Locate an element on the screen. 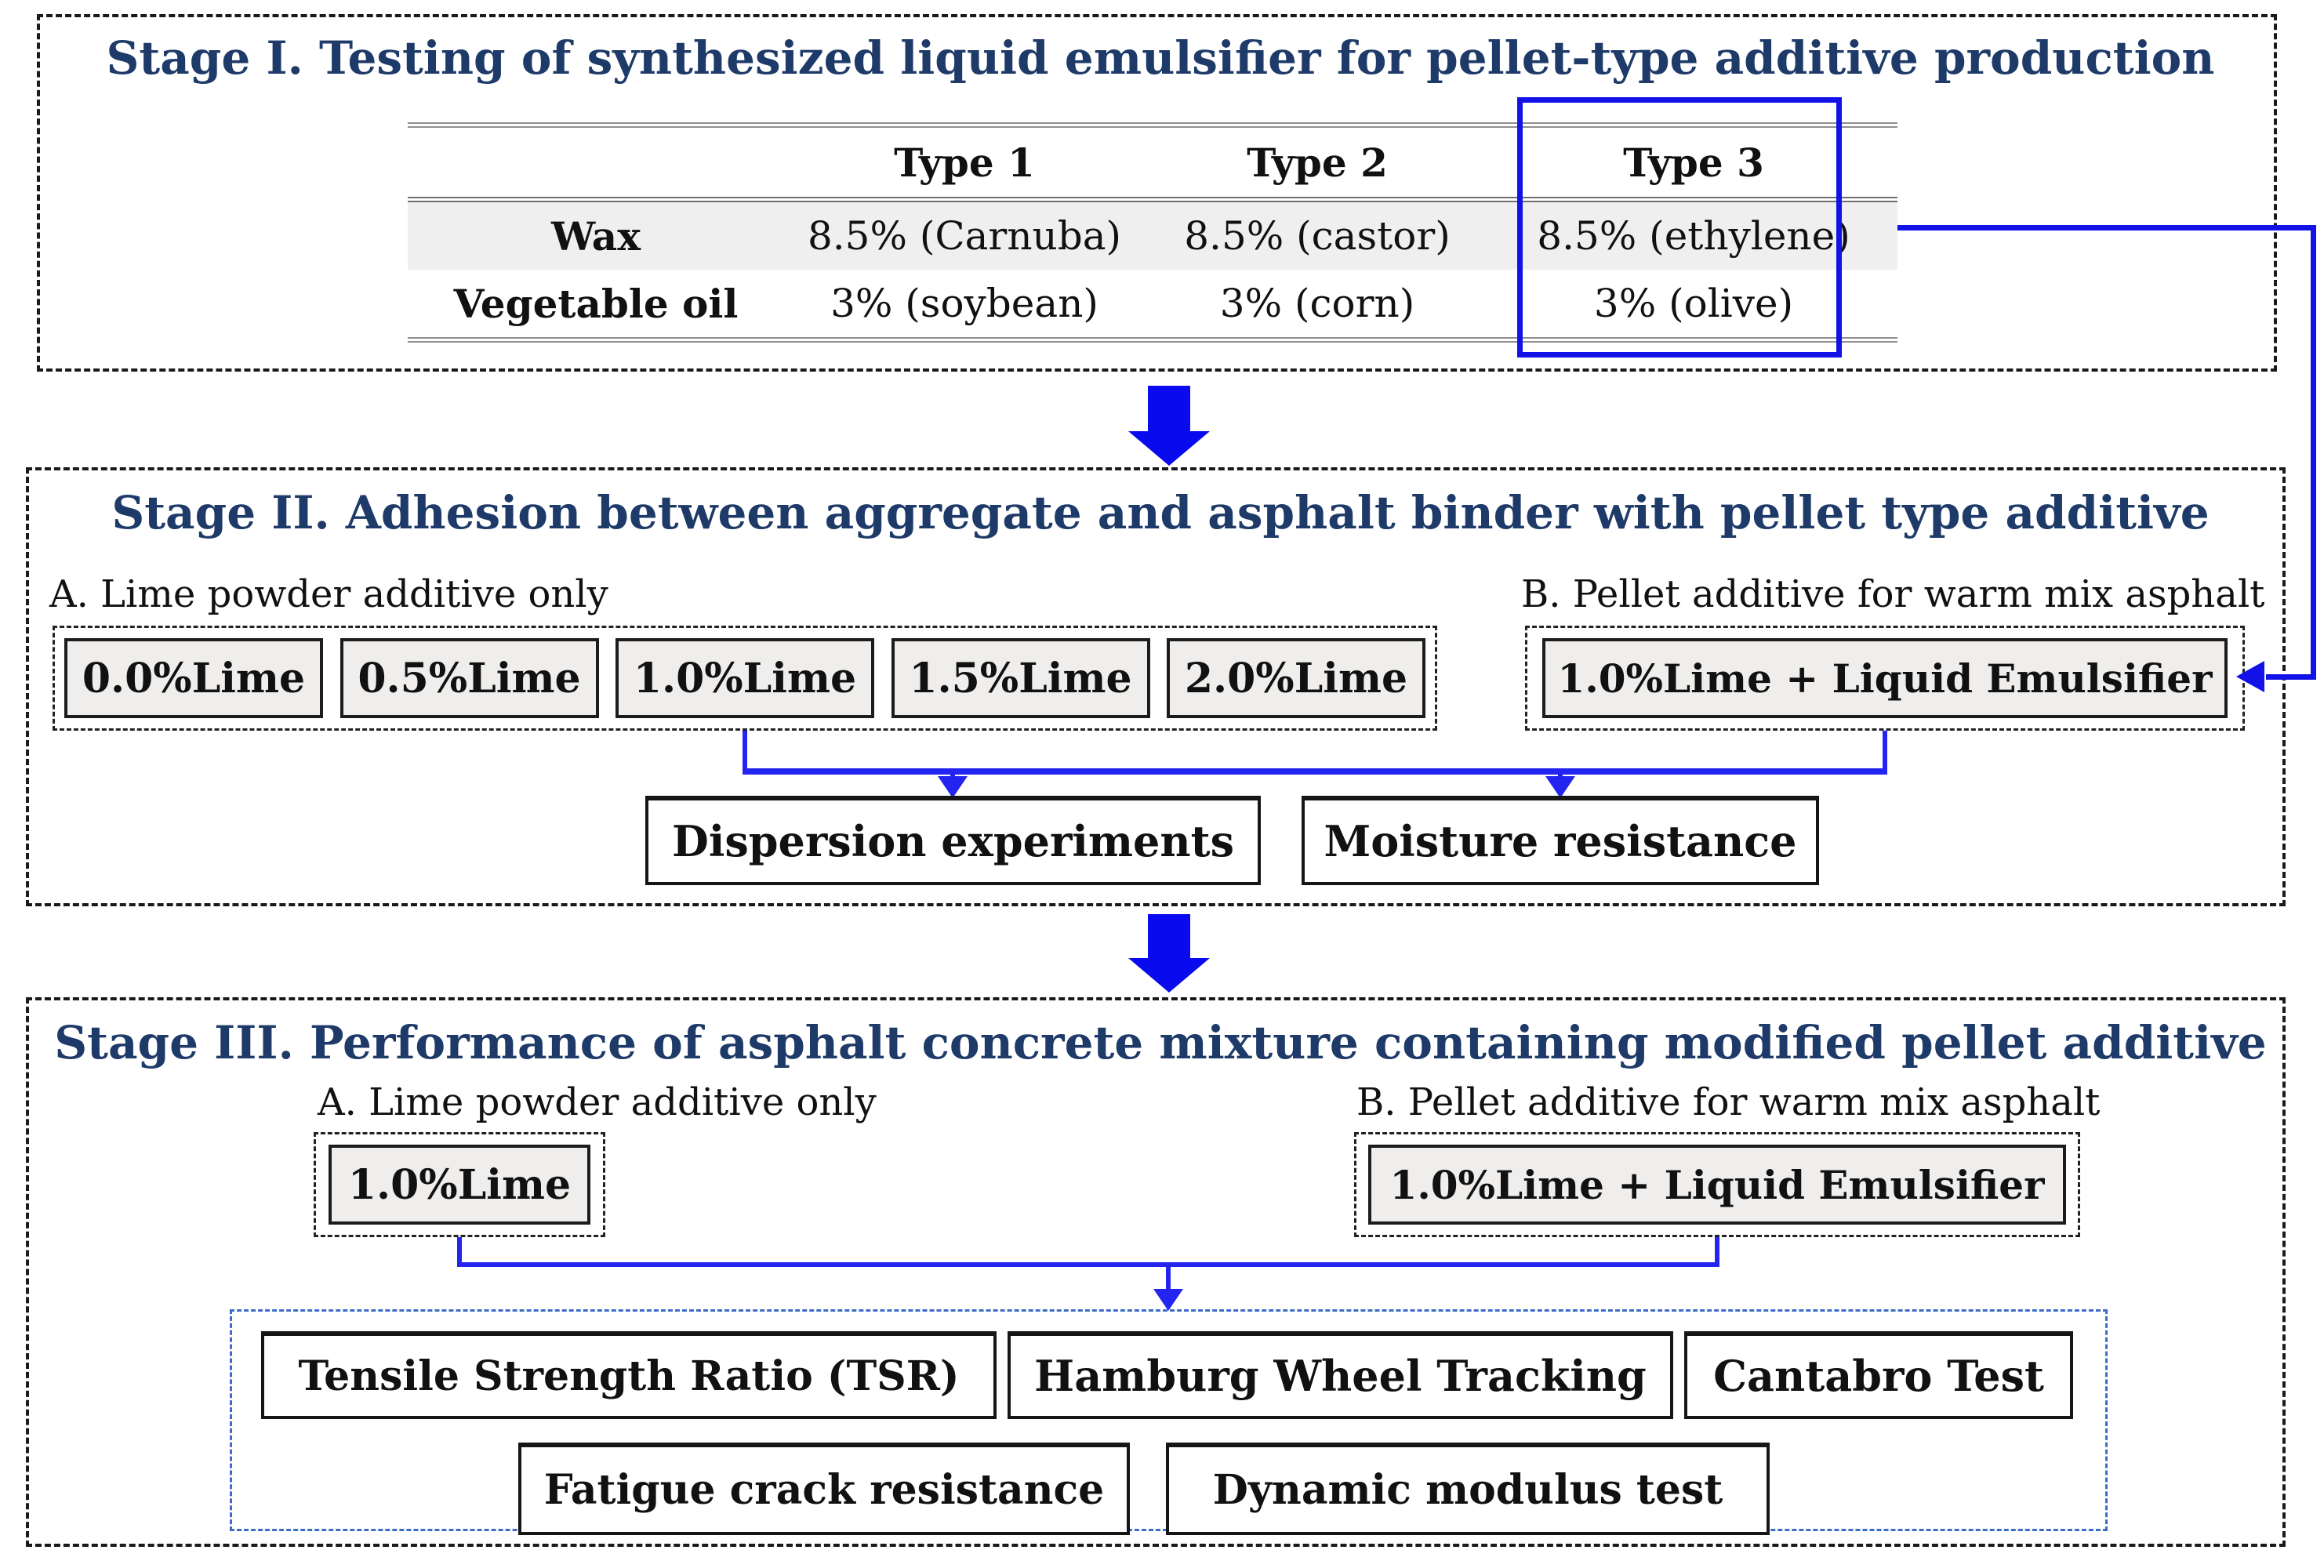 This screenshot has width=2324, height=1568. stage2-pellet-group: 1.0%Lime + Liquid Emulsifier is located at coordinates (1885, 678).